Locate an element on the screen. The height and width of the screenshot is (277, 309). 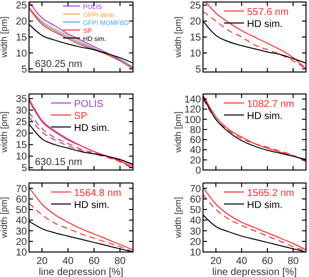
annotation: 630.25 nm is located at coordinates (58, 64).